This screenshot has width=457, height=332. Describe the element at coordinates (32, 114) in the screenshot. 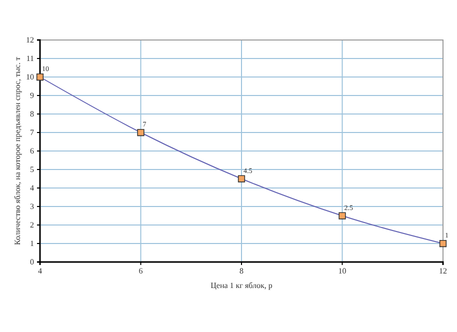

I see `y-tick-label: 8` at that location.